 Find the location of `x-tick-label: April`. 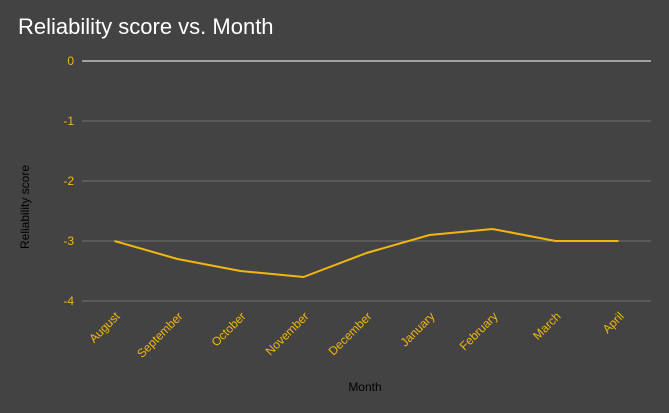

x-tick-label: April is located at coordinates (613, 322).